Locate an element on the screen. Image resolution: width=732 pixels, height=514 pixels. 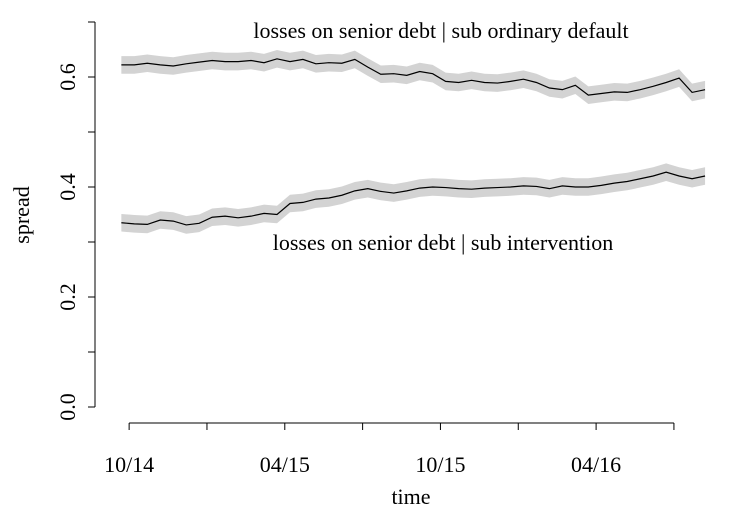
y-axis-title: spread is located at coordinates (21, 214).